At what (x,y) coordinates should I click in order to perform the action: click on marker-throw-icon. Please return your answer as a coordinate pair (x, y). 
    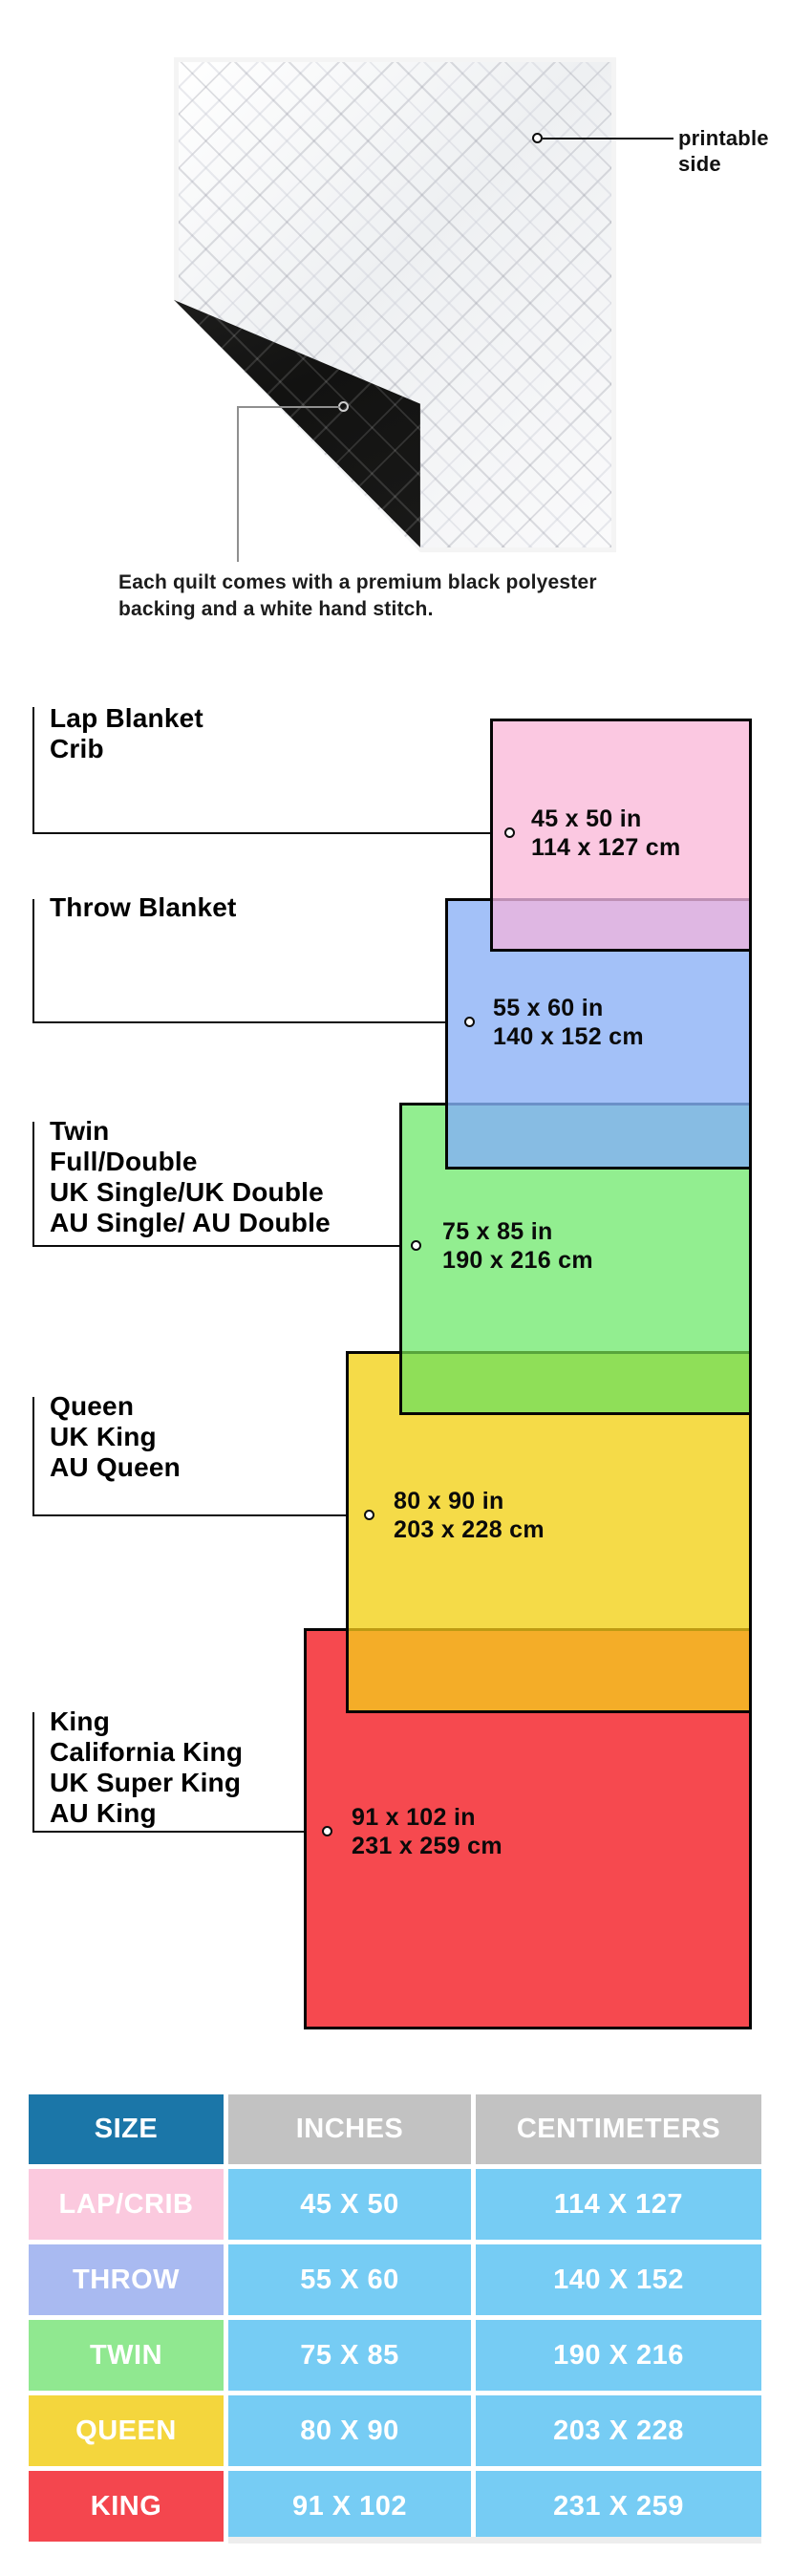
    Looking at the image, I should click on (469, 1022).